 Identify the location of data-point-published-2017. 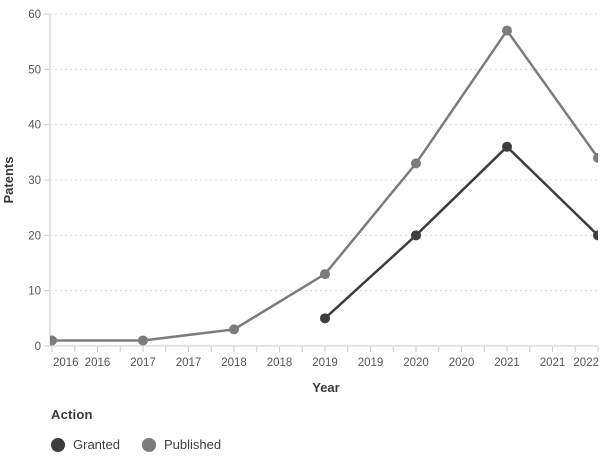
(143, 340).